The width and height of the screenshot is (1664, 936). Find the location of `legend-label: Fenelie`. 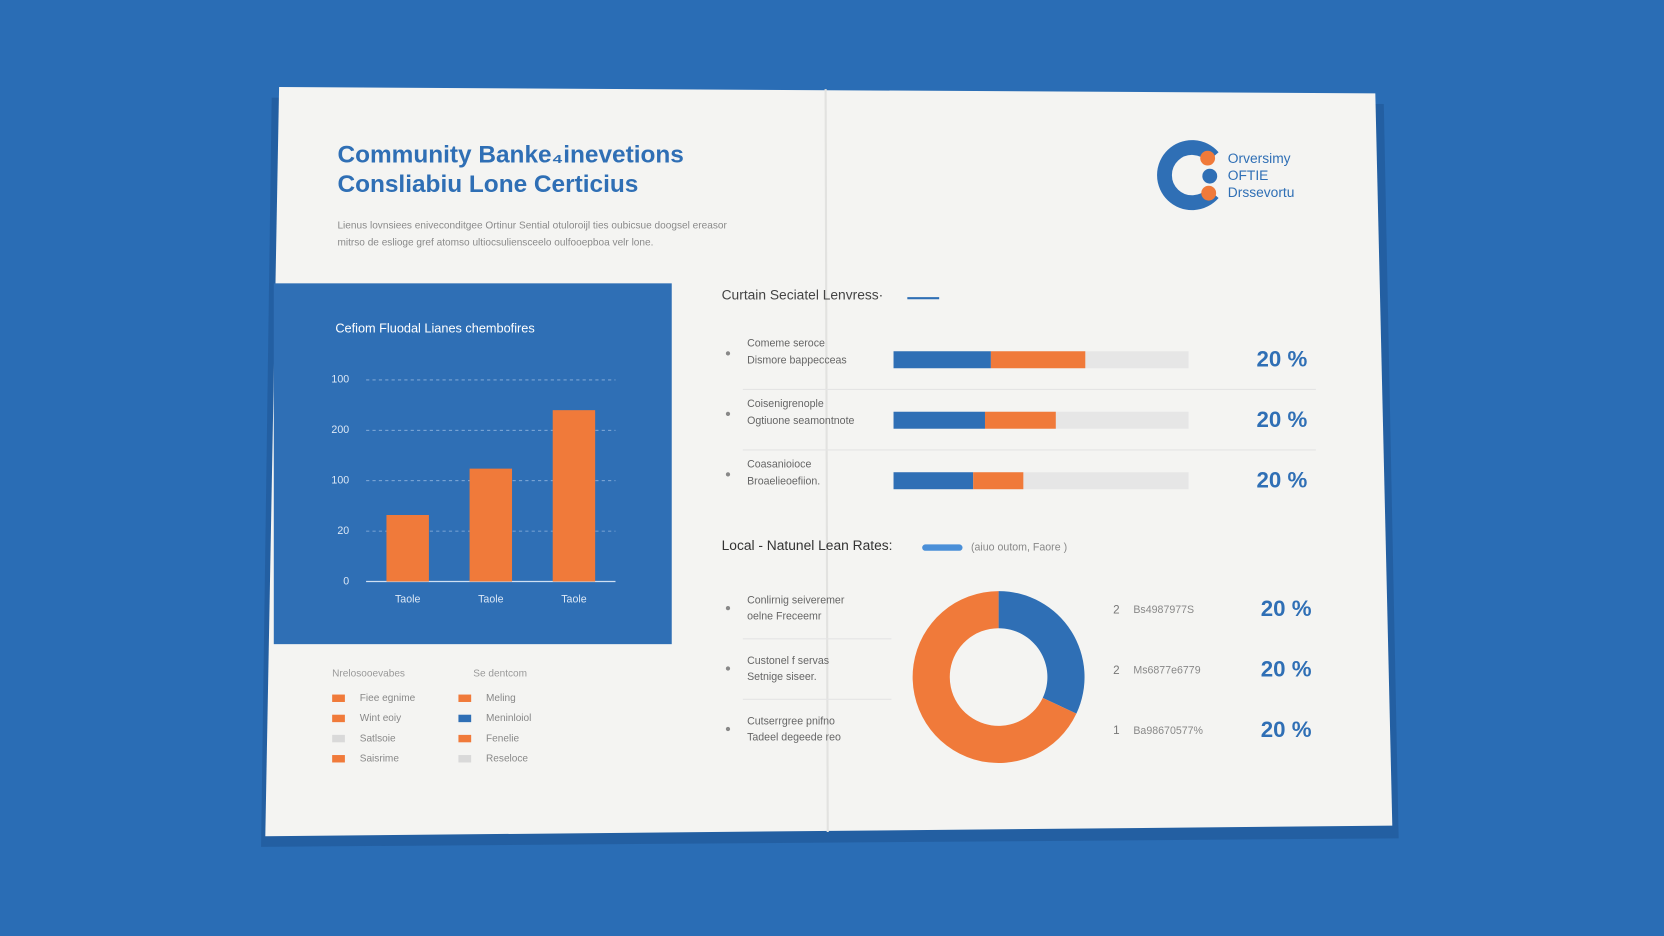

legend-label: Fenelie is located at coordinates (502, 738).